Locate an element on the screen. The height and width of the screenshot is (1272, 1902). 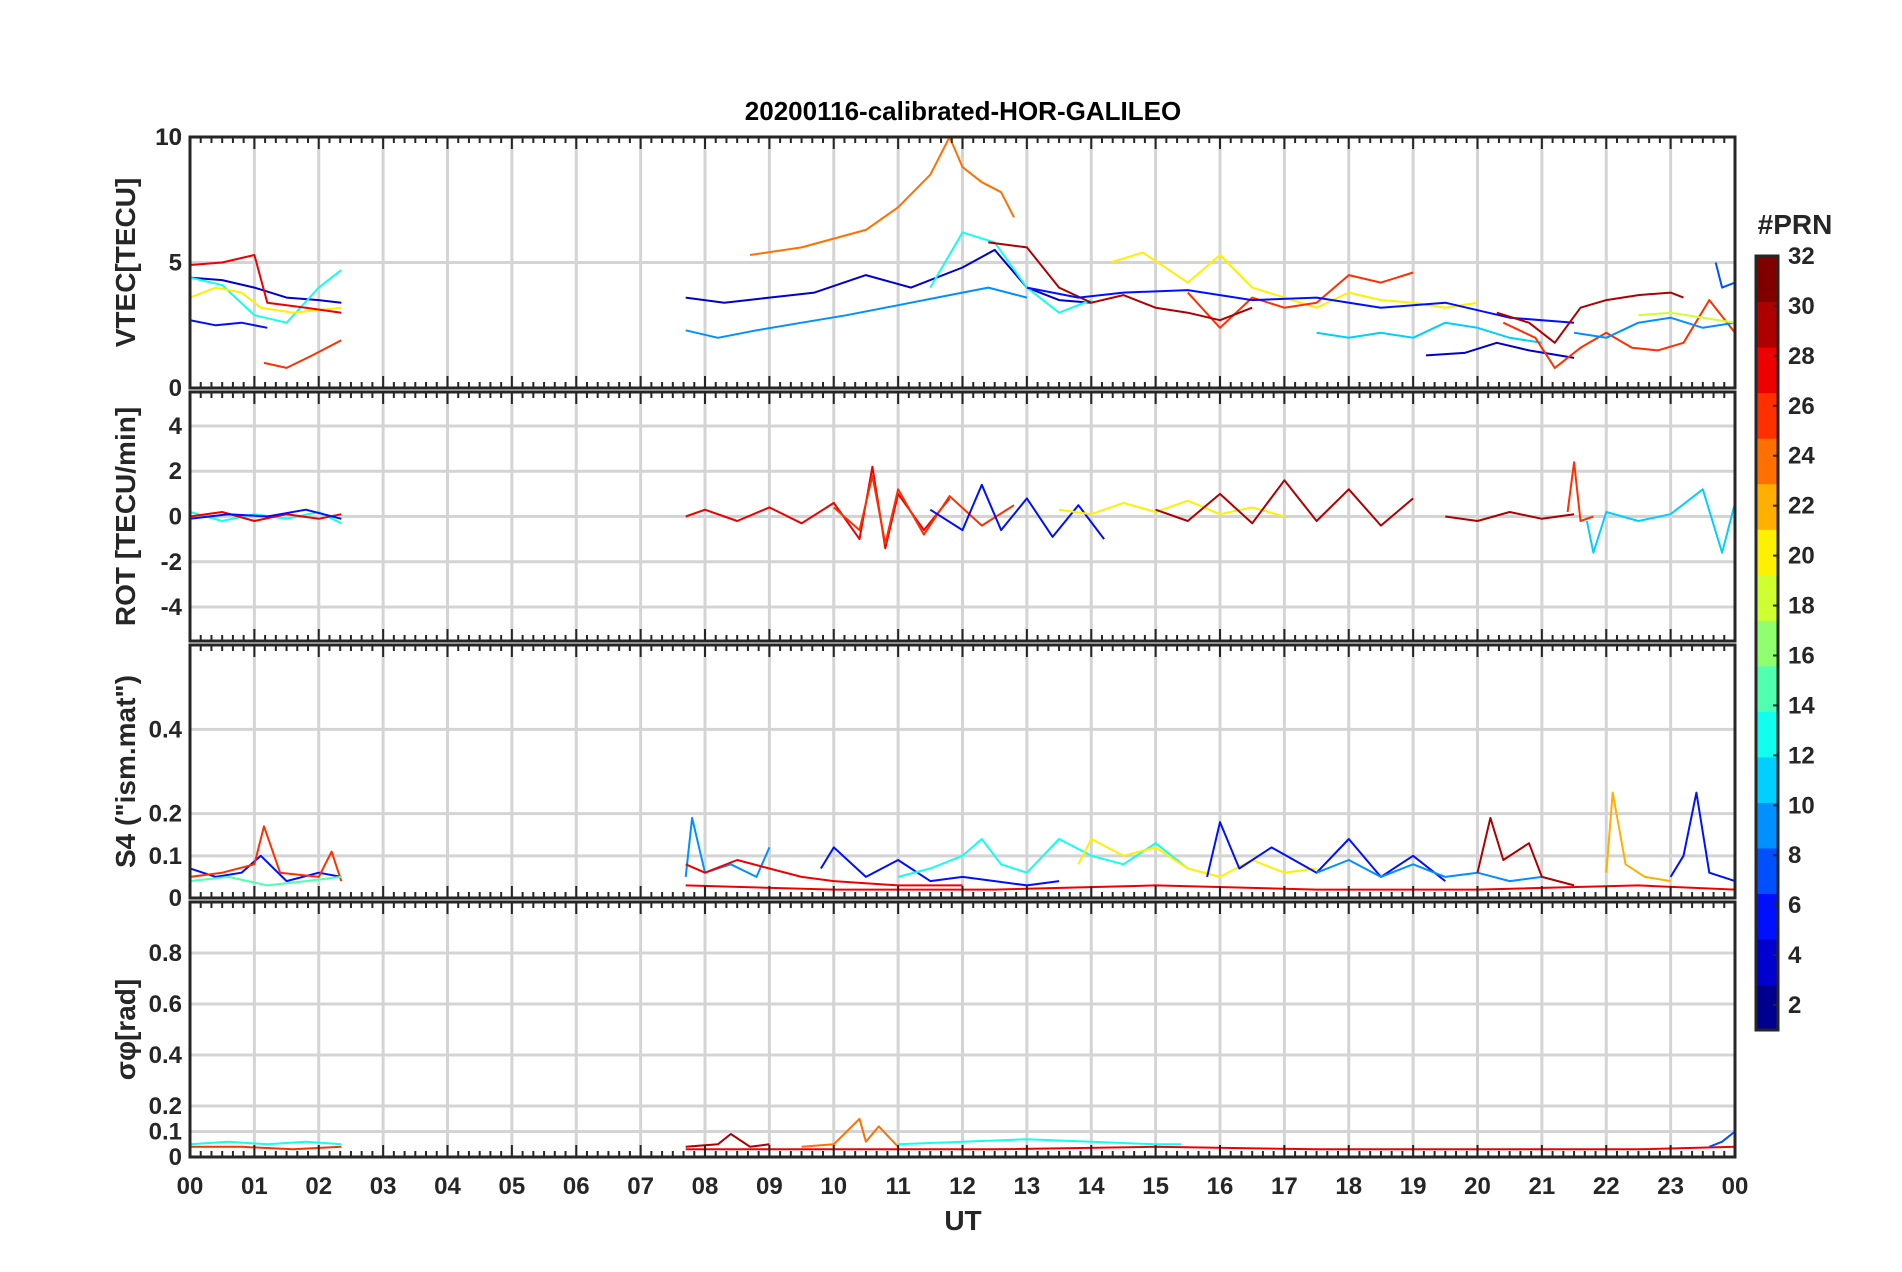
y-tick-label: 0.6 is located at coordinates (165, 1004).